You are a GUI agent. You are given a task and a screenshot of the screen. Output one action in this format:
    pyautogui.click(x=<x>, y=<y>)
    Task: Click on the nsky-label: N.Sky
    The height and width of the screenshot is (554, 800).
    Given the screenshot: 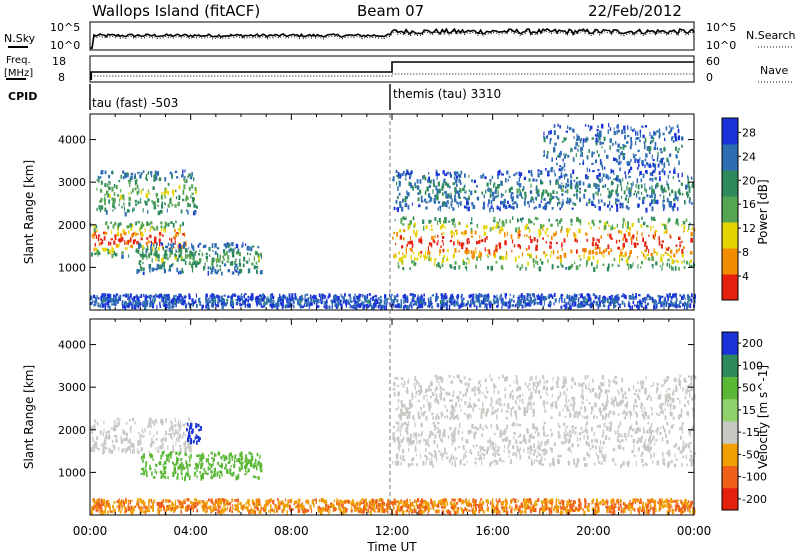 What is the action you would take?
    pyautogui.click(x=20, y=38)
    